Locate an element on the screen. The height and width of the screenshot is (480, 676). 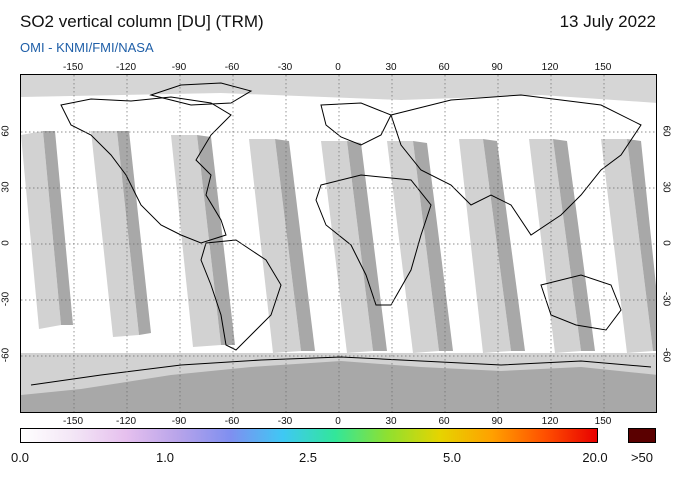
colorbar-label: 2.5 is located at coordinates (308, 457).